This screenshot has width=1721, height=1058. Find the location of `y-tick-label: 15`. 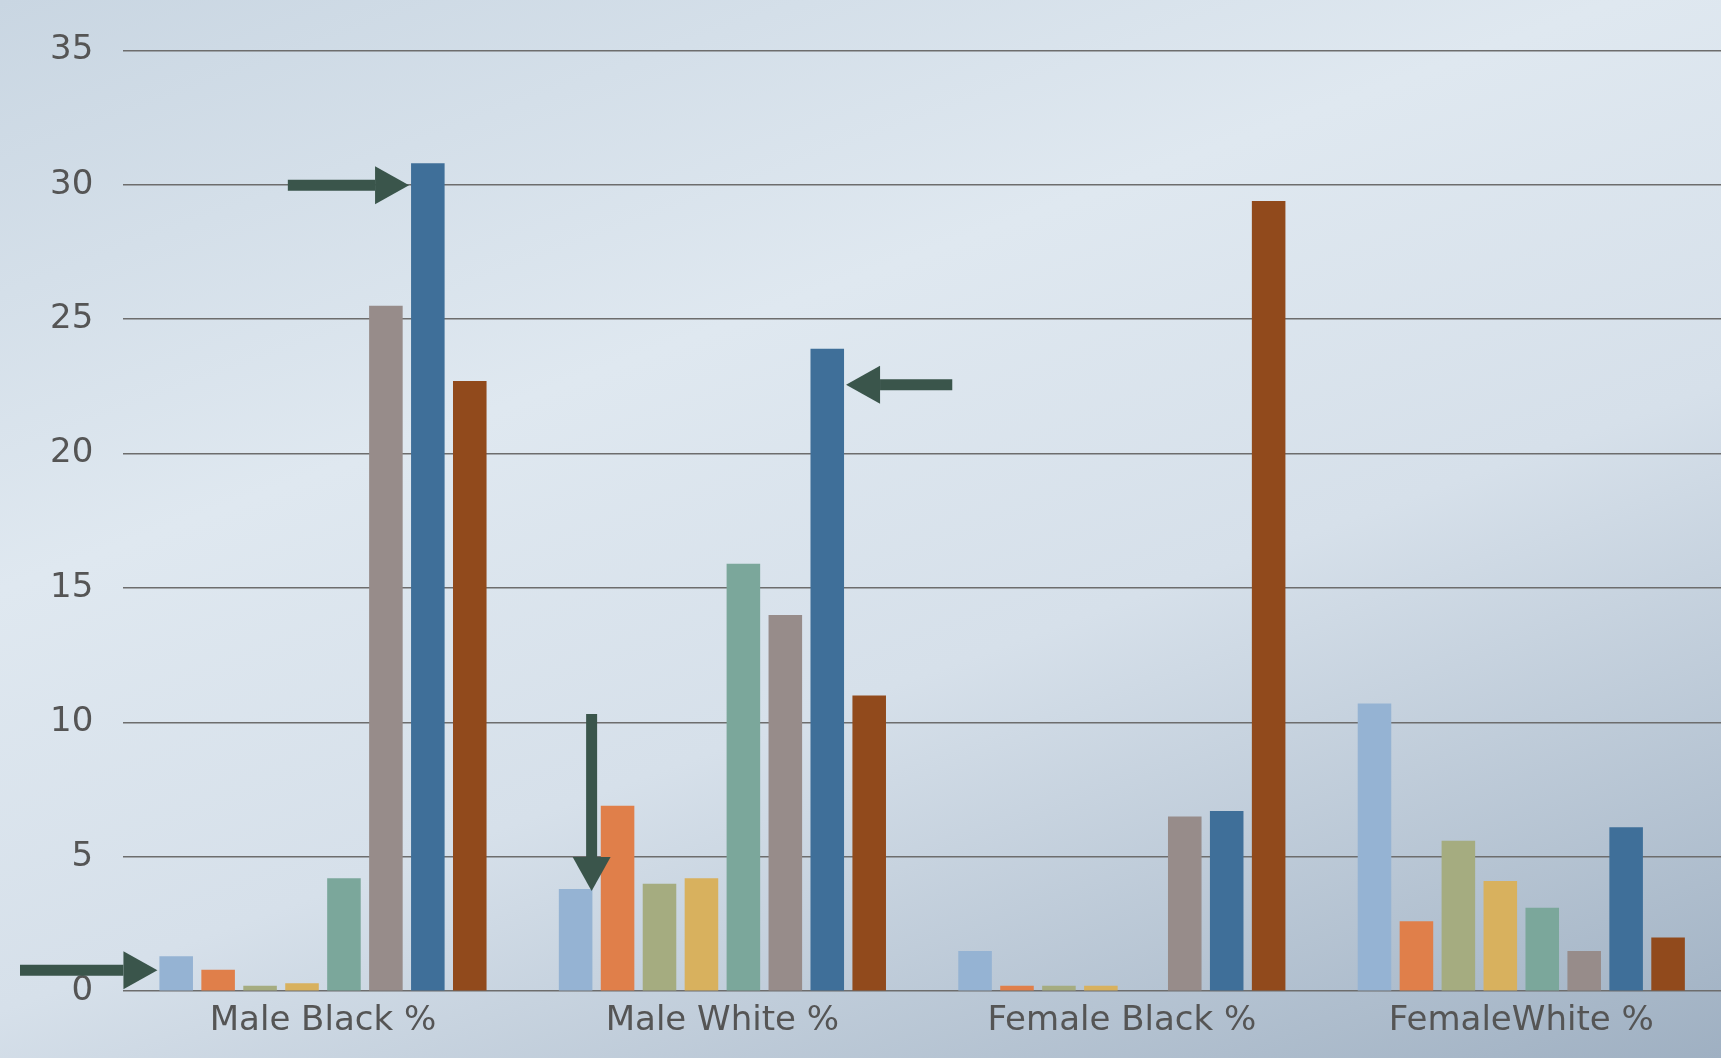

y-tick-label: 15 is located at coordinates (72, 584).